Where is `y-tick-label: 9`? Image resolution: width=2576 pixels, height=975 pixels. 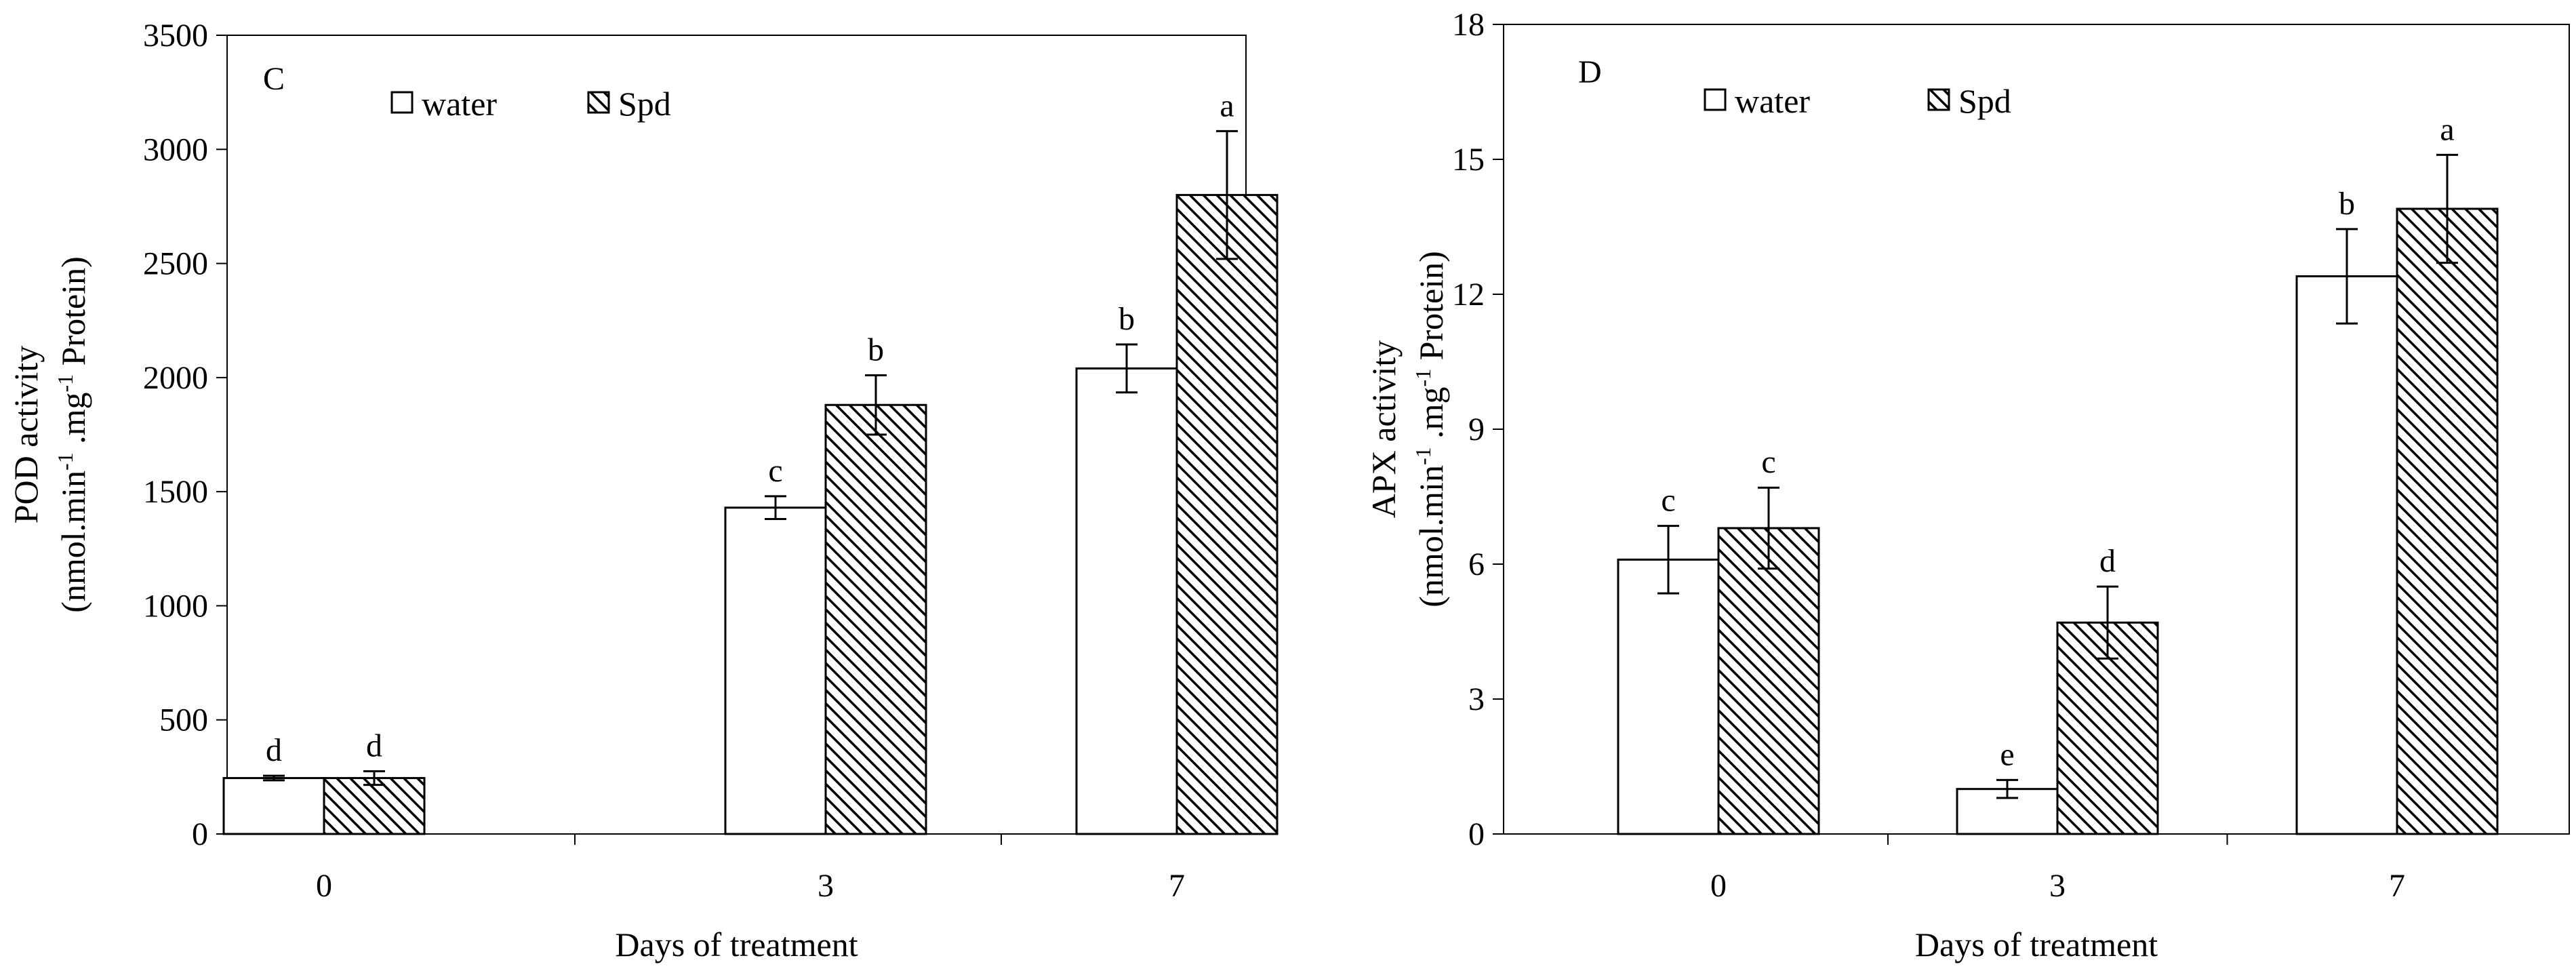
y-tick-label: 9 is located at coordinates (1476, 429).